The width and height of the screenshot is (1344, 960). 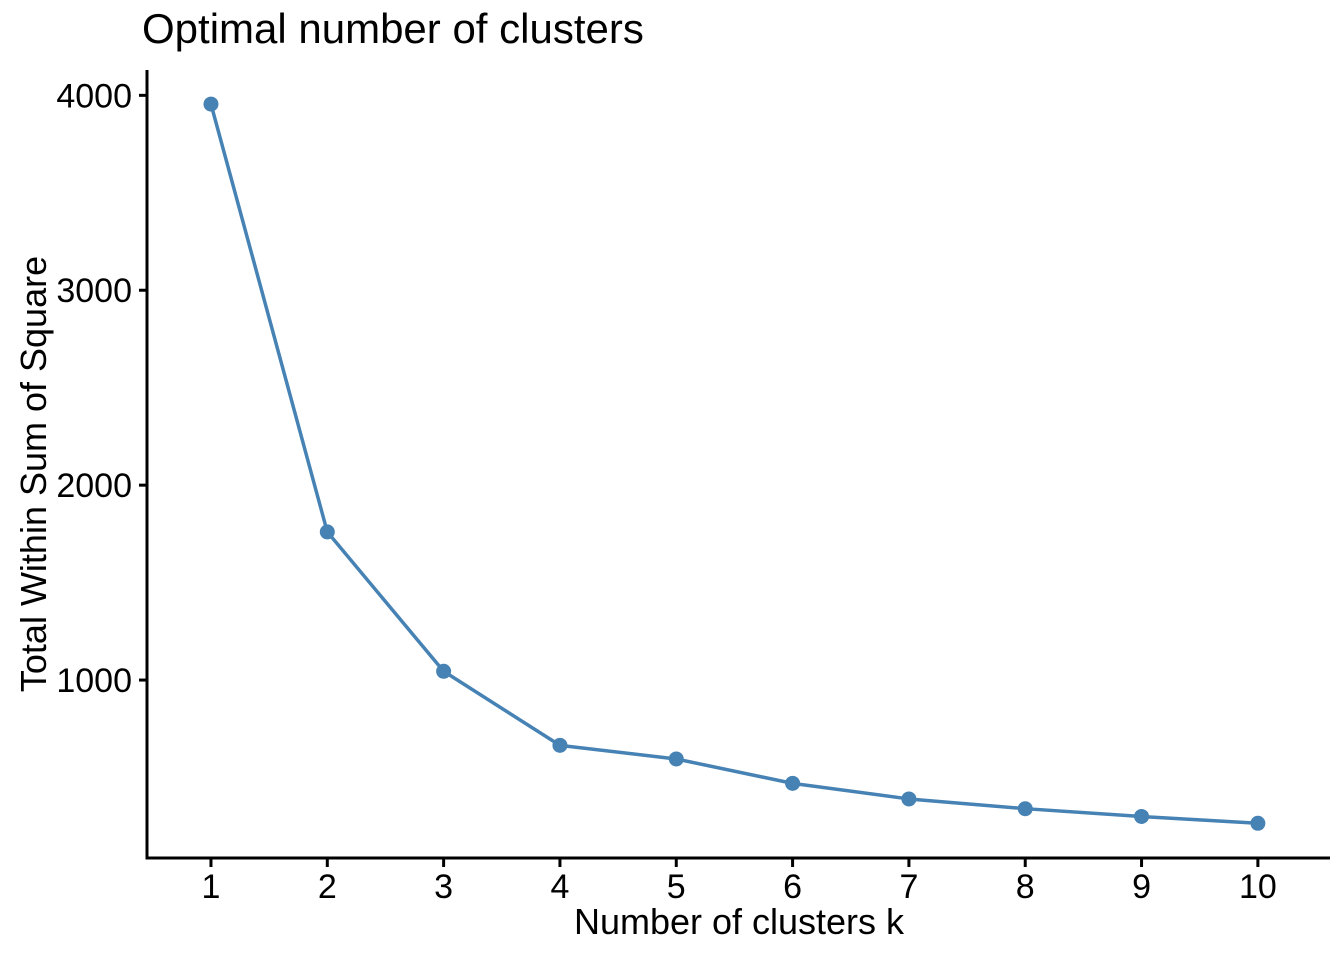 What do you see at coordinates (559, 887) in the screenshot?
I see `x-axis-tick-label: 4` at bounding box center [559, 887].